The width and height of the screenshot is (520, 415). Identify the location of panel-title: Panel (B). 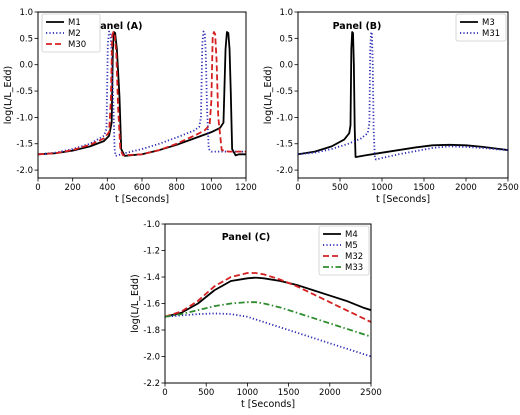
(357, 26).